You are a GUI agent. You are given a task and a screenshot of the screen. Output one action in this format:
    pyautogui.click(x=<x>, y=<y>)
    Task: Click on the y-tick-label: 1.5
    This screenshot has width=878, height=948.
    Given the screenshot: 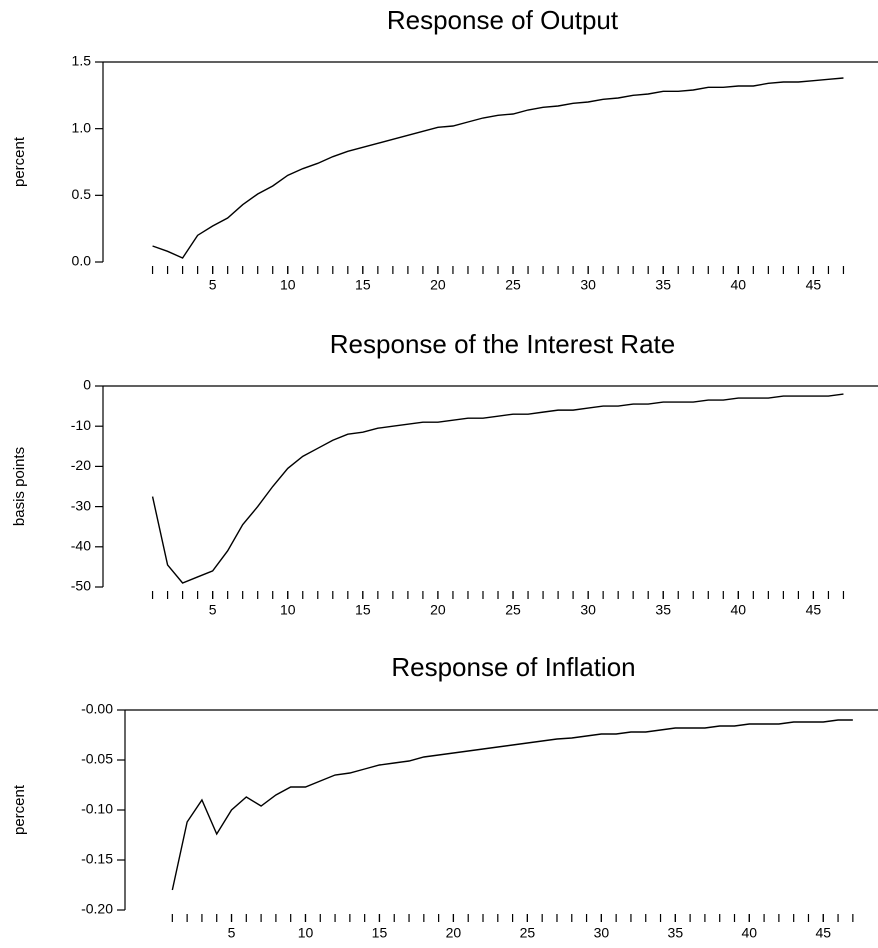 What is the action you would take?
    pyautogui.click(x=82, y=61)
    